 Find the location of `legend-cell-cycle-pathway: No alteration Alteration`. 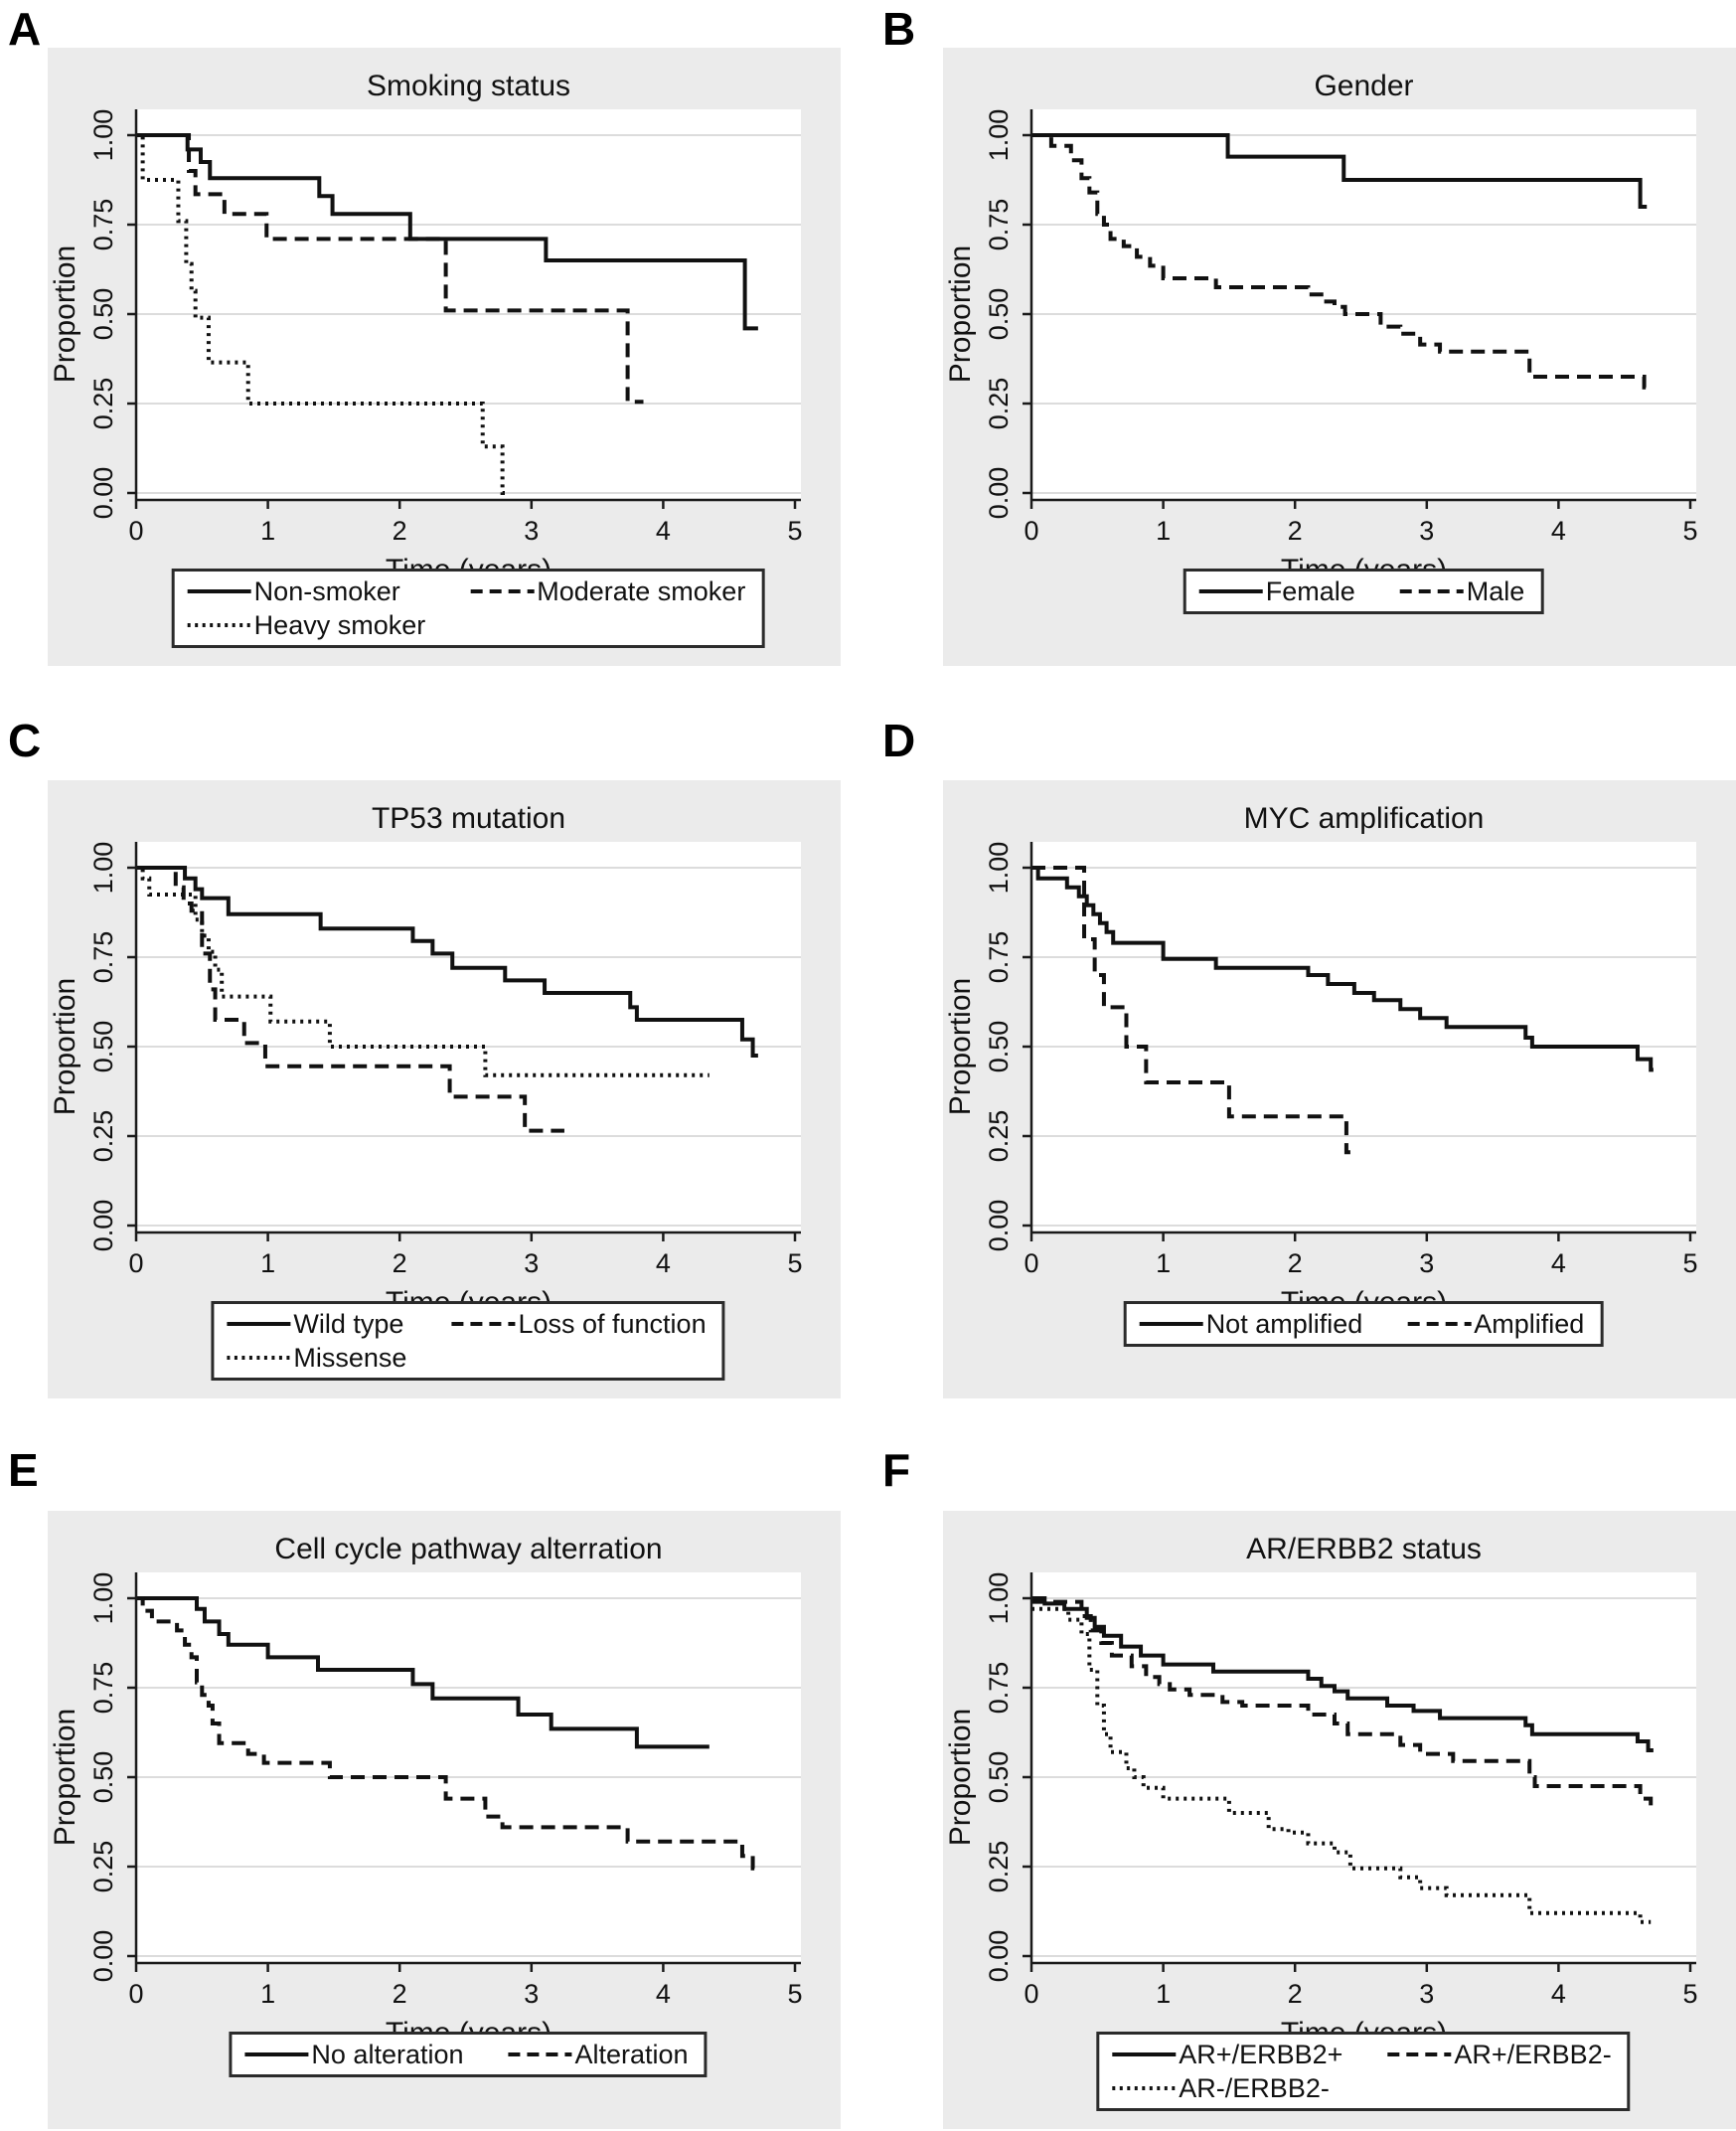

legend-cell-cycle-pathway: No alteration Alteration is located at coordinates (468, 2054).